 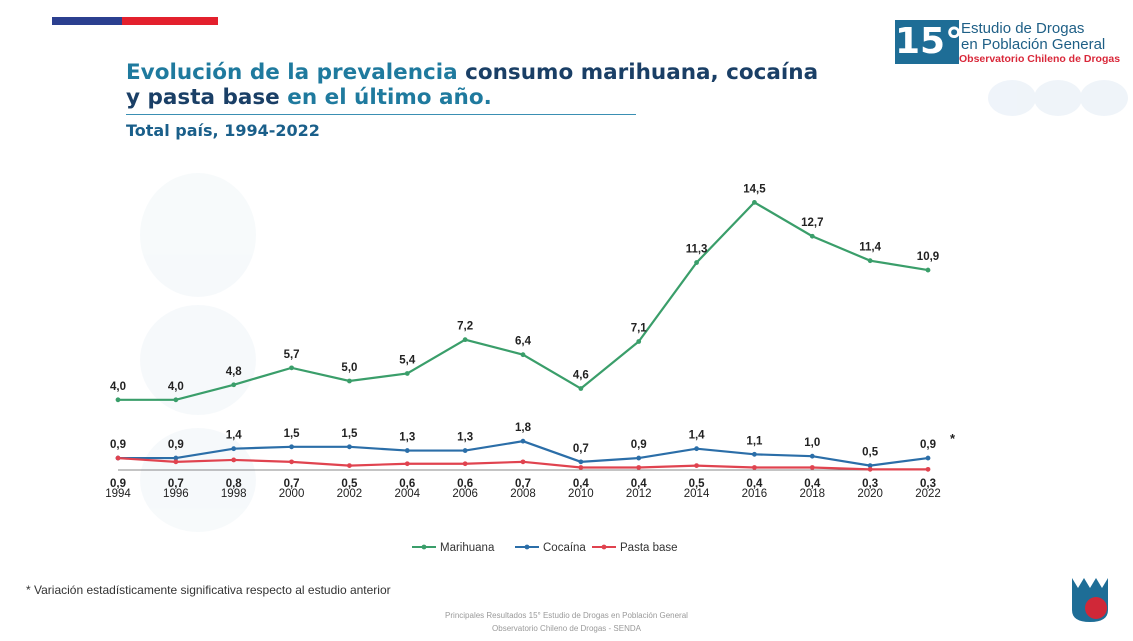 I want to click on title-part3: y pasta base, so click(x=203, y=97).